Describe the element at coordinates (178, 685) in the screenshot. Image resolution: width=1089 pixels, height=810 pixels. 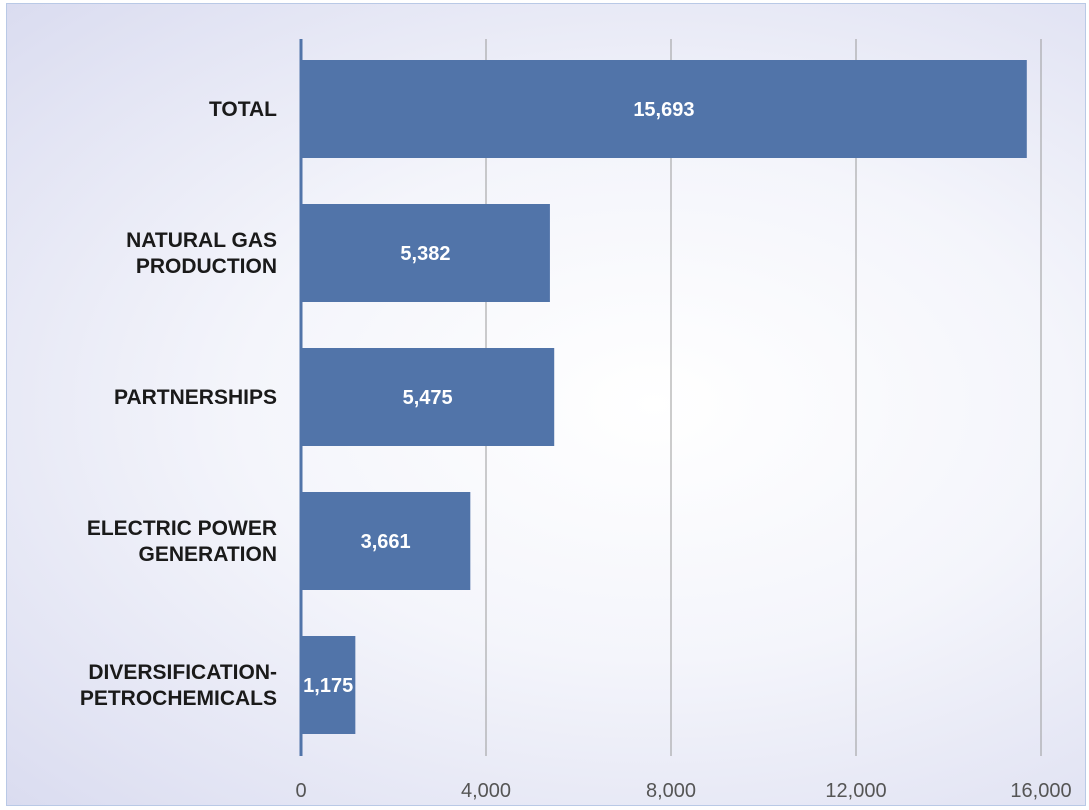
I see `category-label: DIVERSIFICATION-PETROCHEMICALS` at that location.